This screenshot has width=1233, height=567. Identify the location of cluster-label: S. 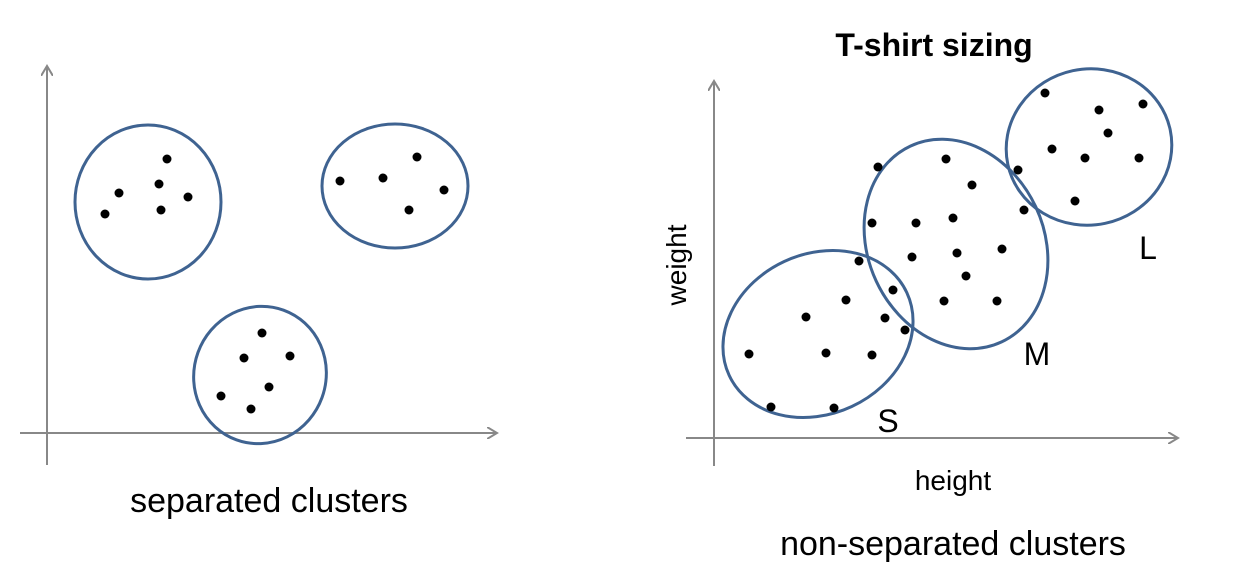
(887, 421).